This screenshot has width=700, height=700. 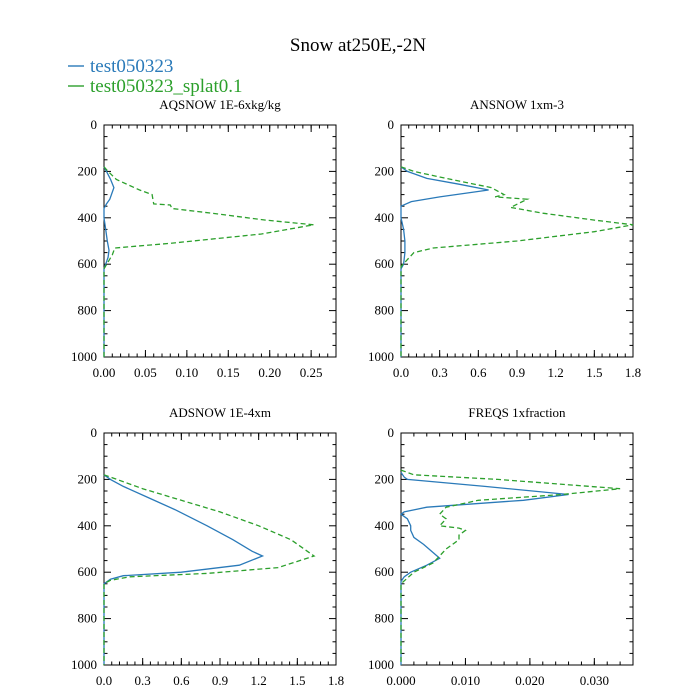 I want to click on x-tick-label: 0.030, so click(x=594, y=680).